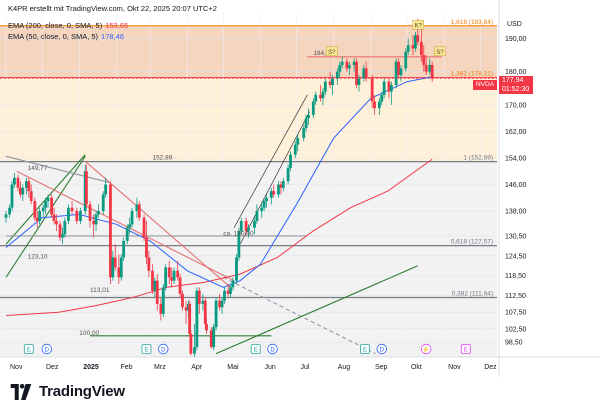  I want to click on y-tick-label: 98,50, so click(514, 343).